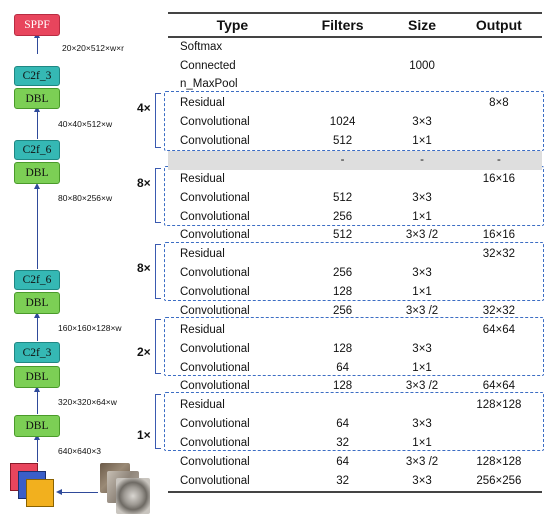 This screenshot has height=521, width=550. What do you see at coordinates (343, 216) in the screenshot?
I see `cell-filters: 256` at bounding box center [343, 216].